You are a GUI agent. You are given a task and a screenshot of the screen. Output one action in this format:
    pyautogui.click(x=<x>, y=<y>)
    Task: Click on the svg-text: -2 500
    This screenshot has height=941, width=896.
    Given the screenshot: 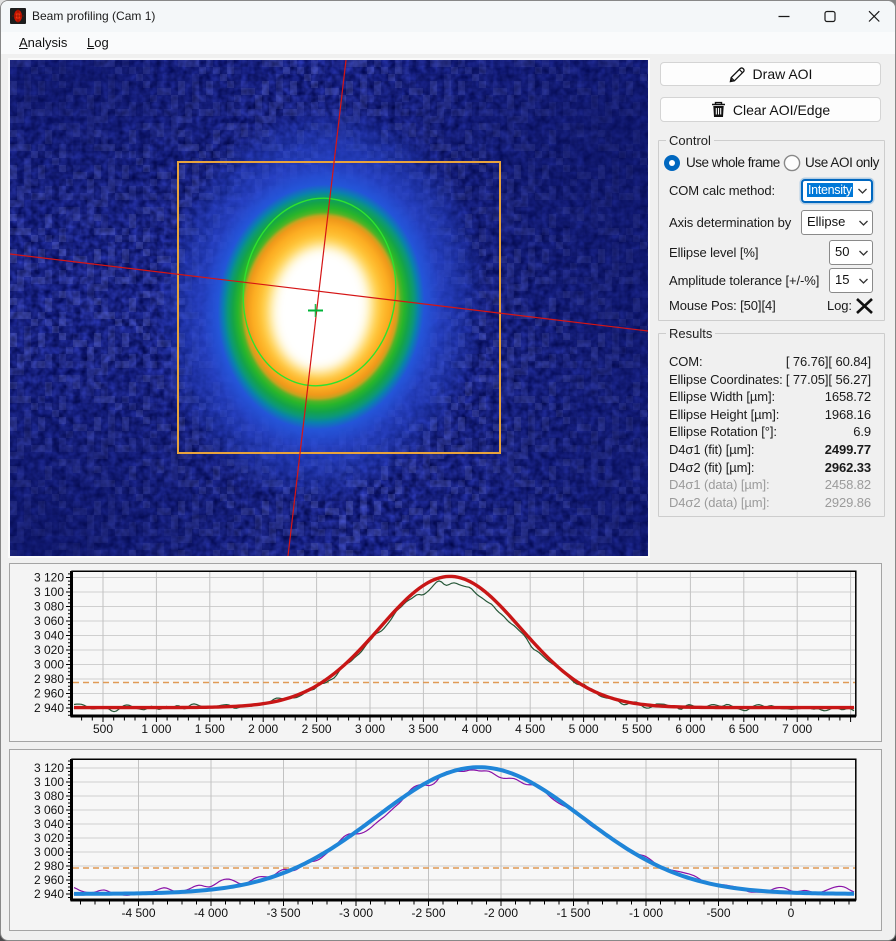 What is the action you would take?
    pyautogui.click(x=428, y=913)
    